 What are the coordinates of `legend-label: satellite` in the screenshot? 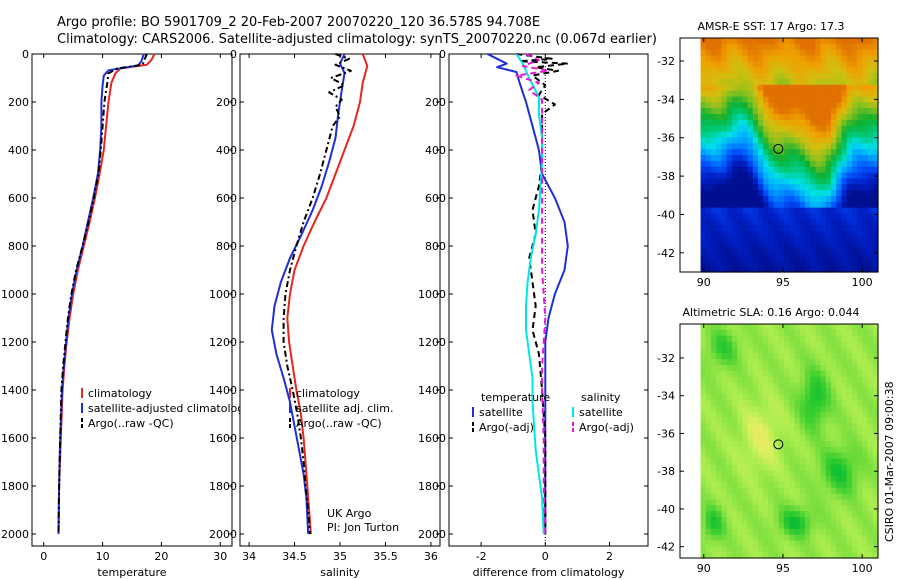 It's located at (601, 412).